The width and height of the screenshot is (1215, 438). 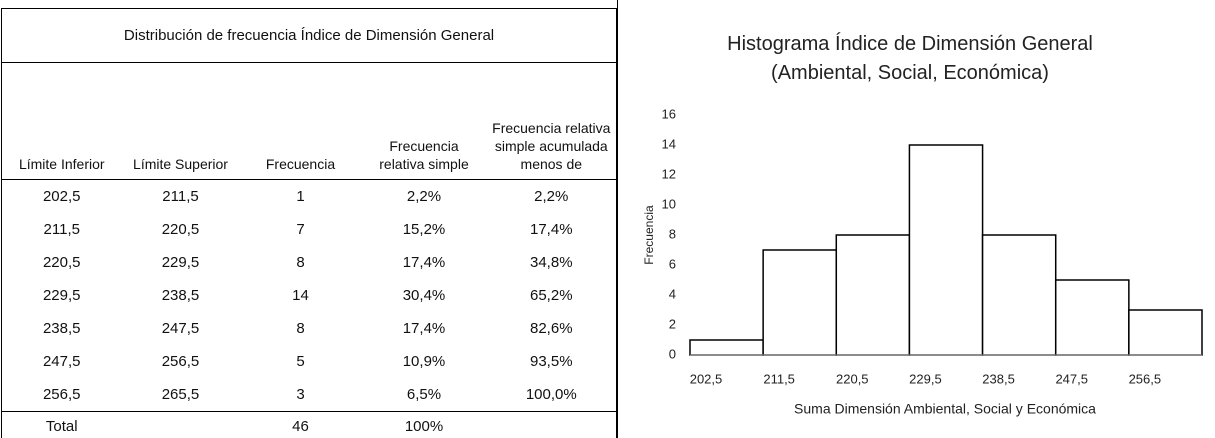 What do you see at coordinates (925, 378) in the screenshot?
I see `x-tick-label: 229,5` at bounding box center [925, 378].